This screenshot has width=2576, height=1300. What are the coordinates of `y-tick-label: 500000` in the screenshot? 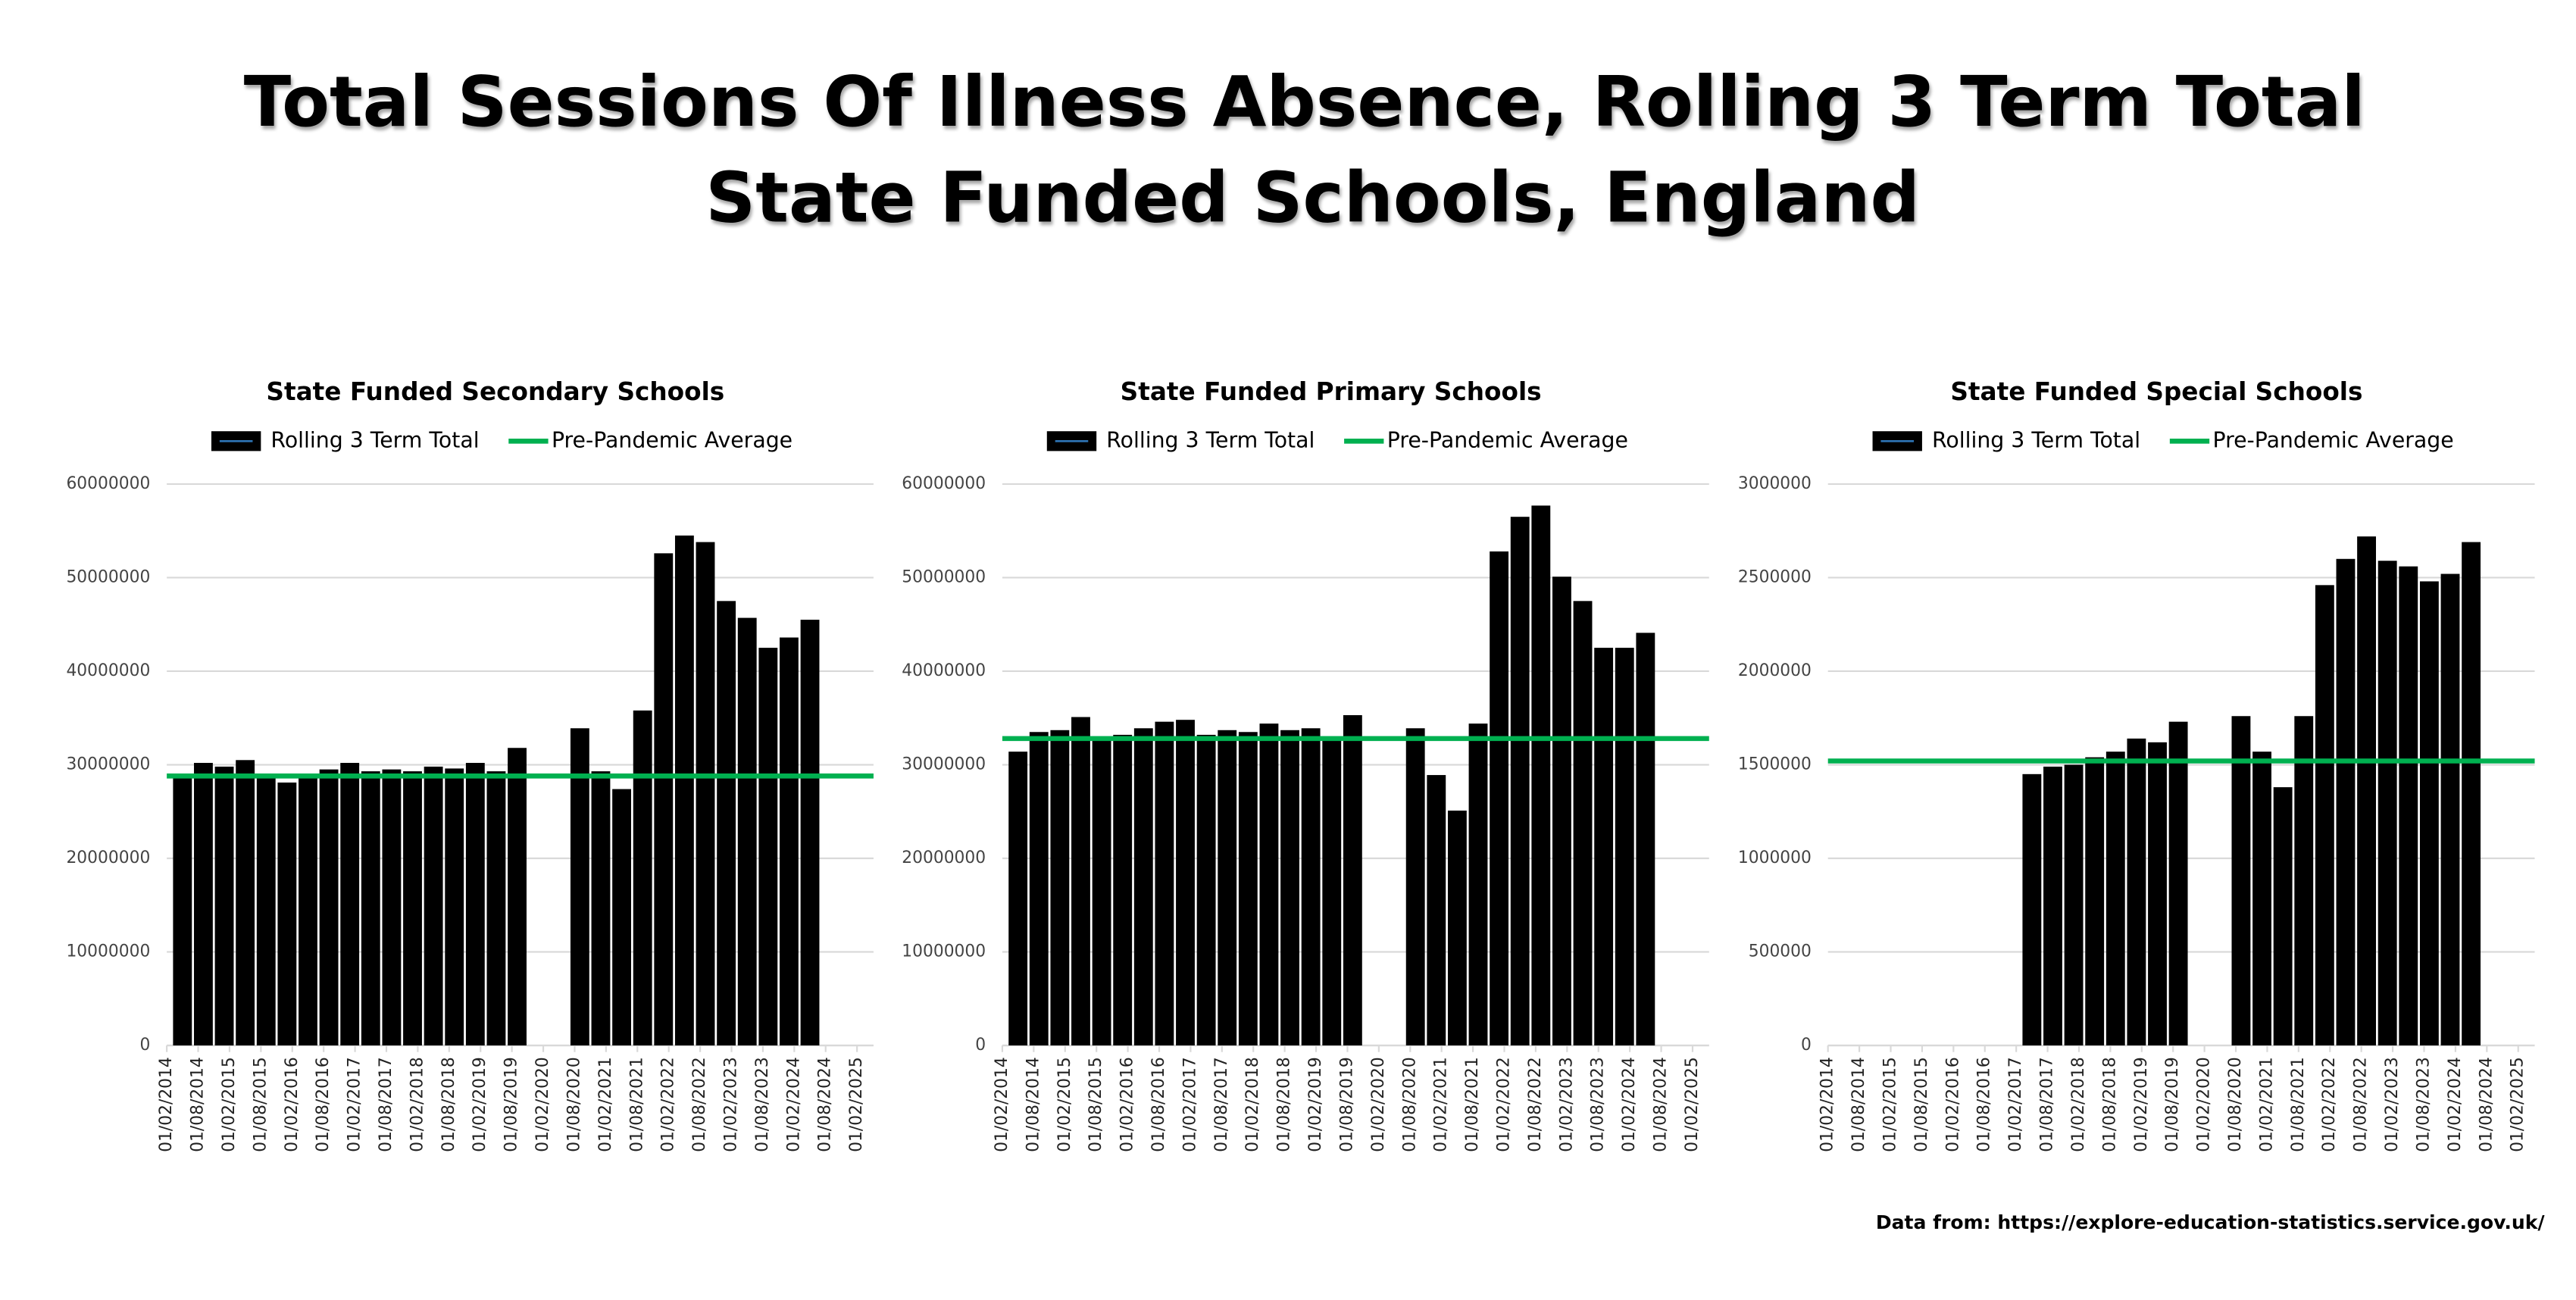 It's located at (1781, 951).